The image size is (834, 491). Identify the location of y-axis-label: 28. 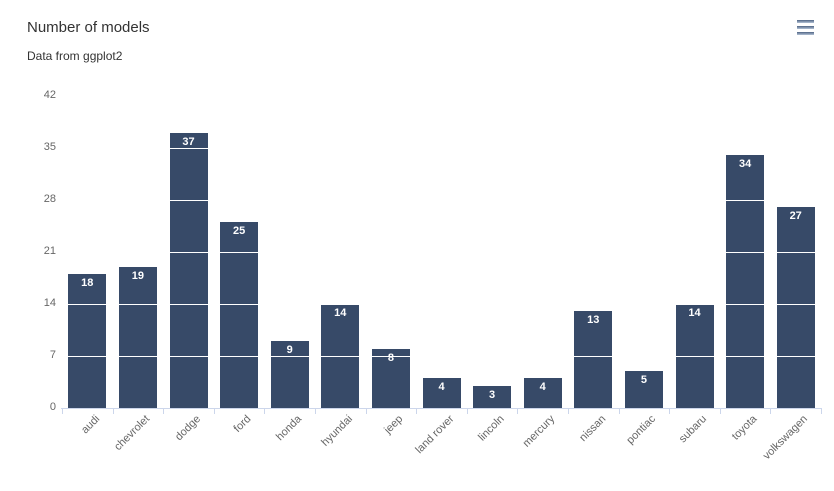
(49, 199).